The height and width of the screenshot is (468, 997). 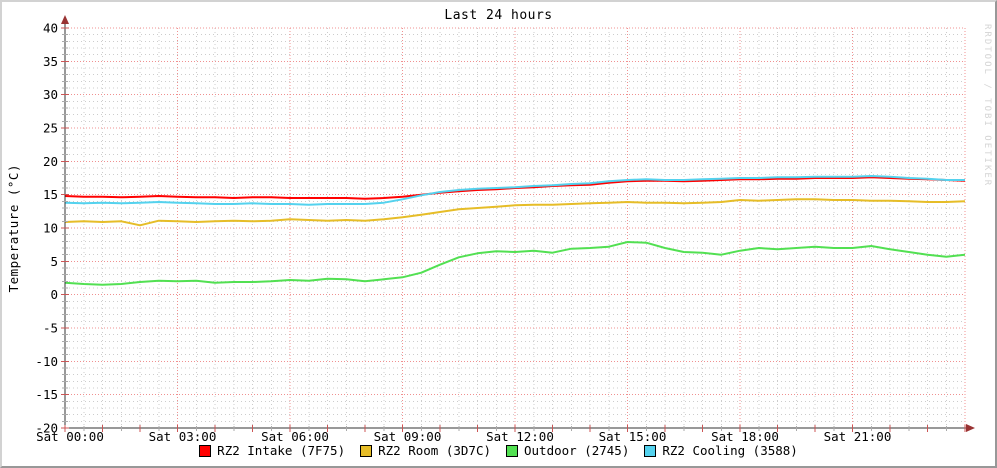 I want to click on x-tick-label: Sat 06:00, so click(x=295, y=436).